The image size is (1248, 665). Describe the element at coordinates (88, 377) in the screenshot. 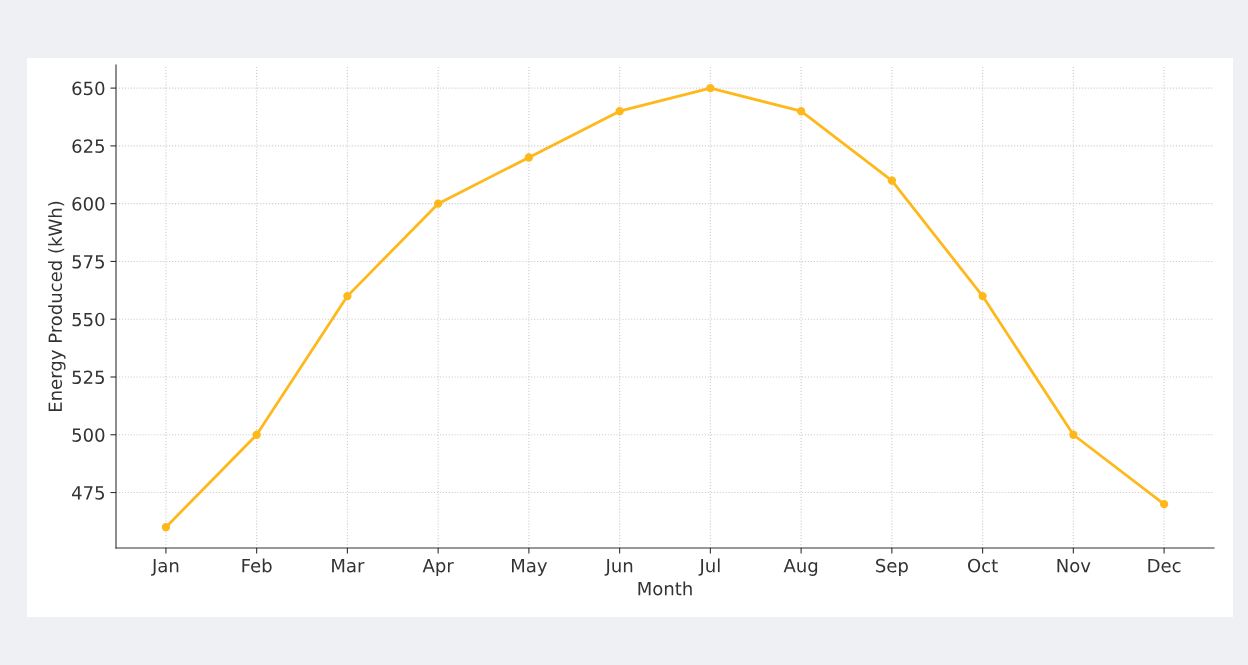

I see `y-tick-label: 525` at that location.